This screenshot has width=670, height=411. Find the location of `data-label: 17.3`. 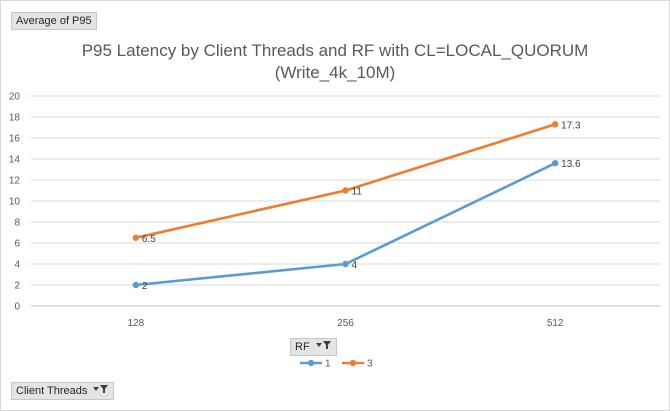

data-label: 17.3 is located at coordinates (571, 125).